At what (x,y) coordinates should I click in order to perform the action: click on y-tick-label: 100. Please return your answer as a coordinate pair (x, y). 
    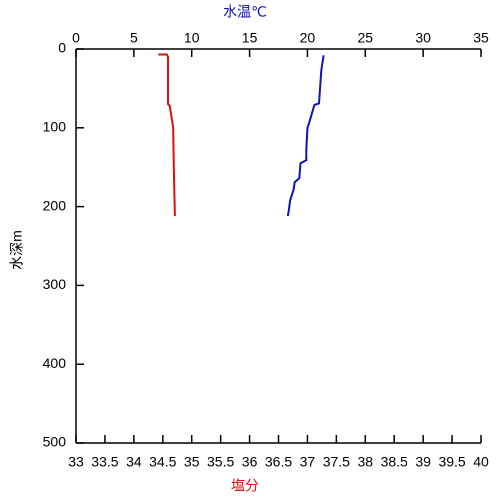
    Looking at the image, I should click on (55, 127).